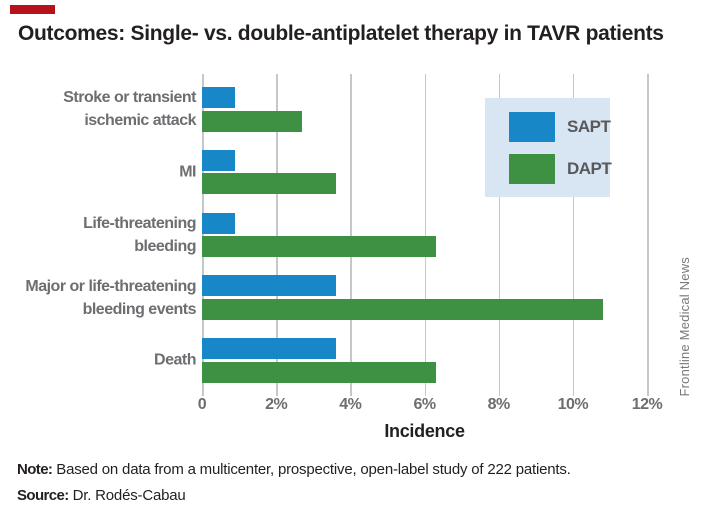 This screenshot has width=720, height=528. Describe the element at coordinates (573, 404) in the screenshot. I see `x-tick-label: 10%` at that location.